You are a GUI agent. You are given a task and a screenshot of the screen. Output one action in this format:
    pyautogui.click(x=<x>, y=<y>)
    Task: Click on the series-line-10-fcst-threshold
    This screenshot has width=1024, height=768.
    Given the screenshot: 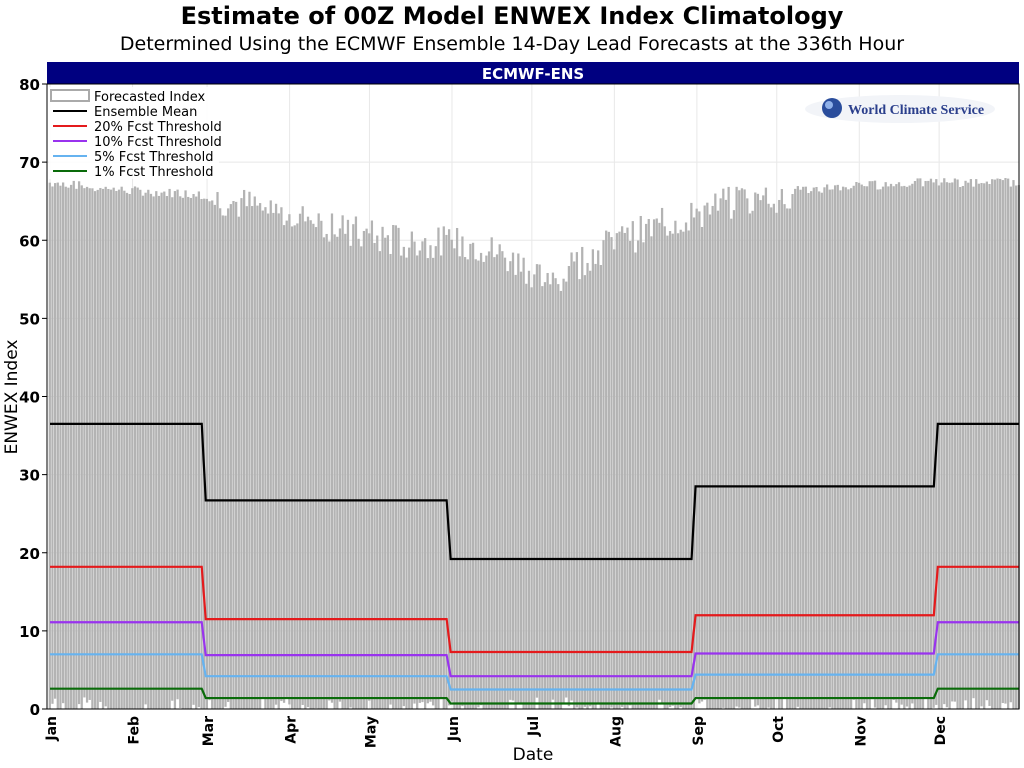 What is the action you would take?
    pyautogui.click(x=534, y=649)
    